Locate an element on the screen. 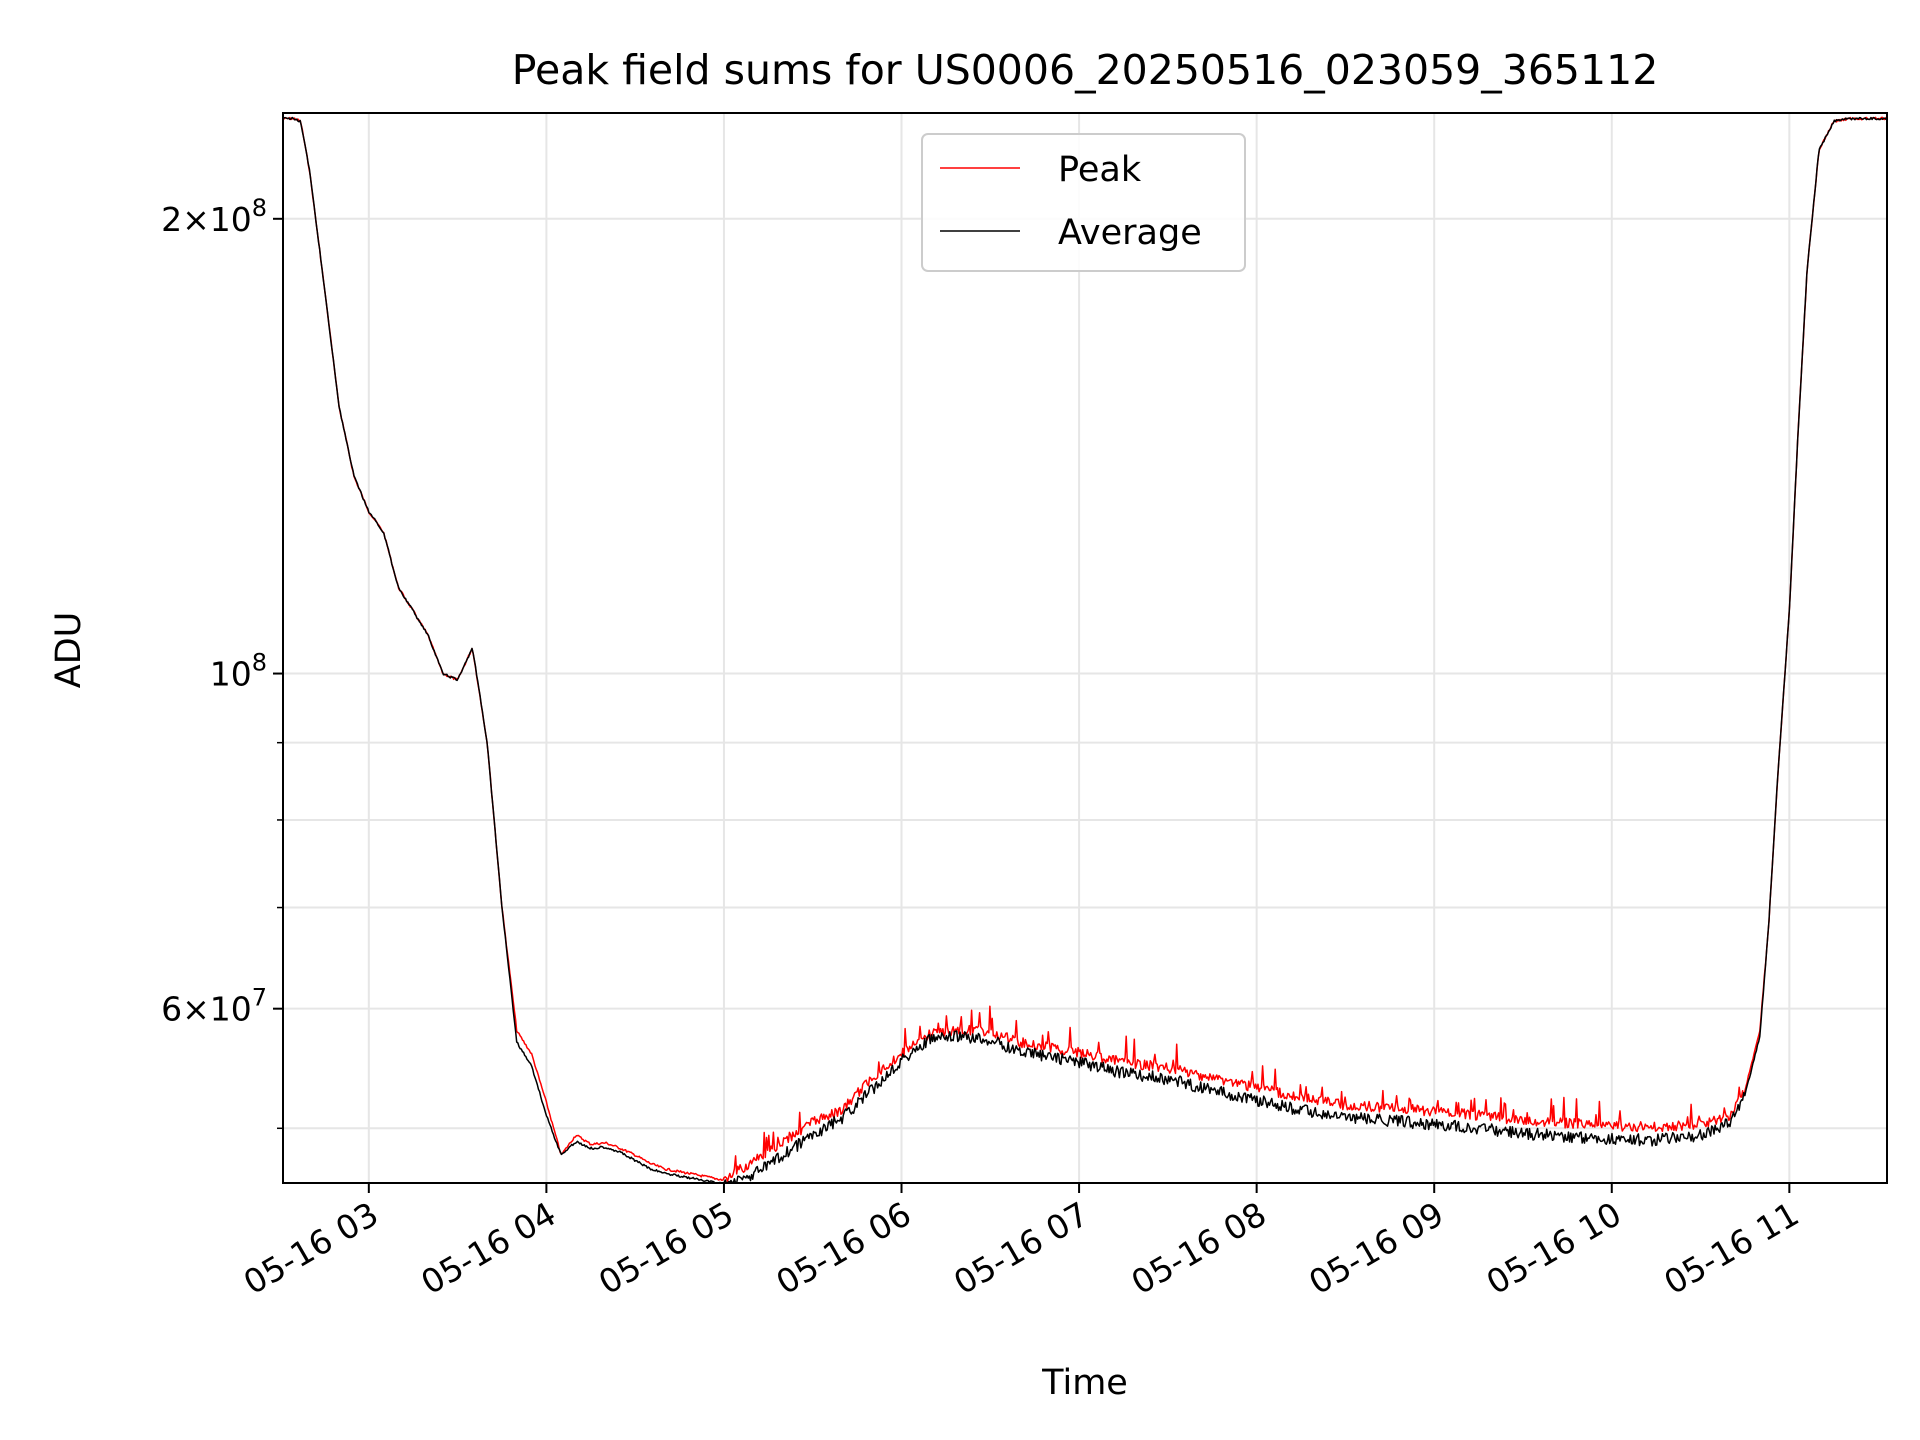 The height and width of the screenshot is (1440, 1920). x-axis-label: Time is located at coordinates (1084, 1383).